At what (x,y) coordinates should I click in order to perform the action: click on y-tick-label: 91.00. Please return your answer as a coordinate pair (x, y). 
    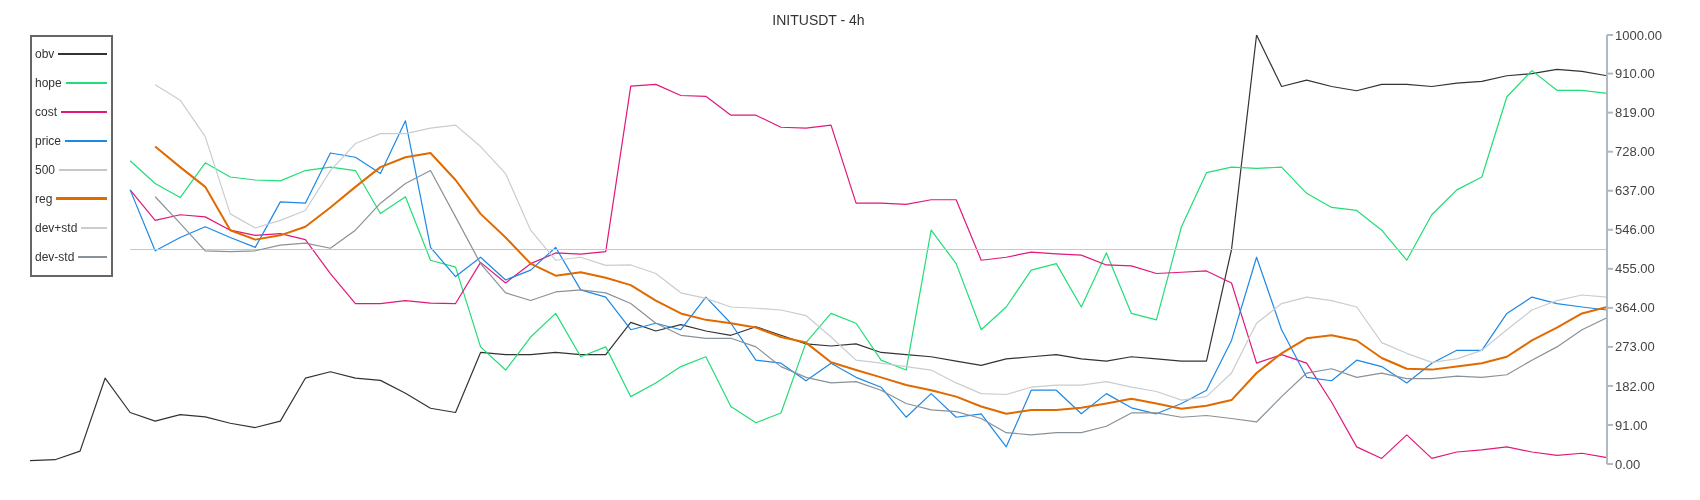
    Looking at the image, I should click on (1631, 425).